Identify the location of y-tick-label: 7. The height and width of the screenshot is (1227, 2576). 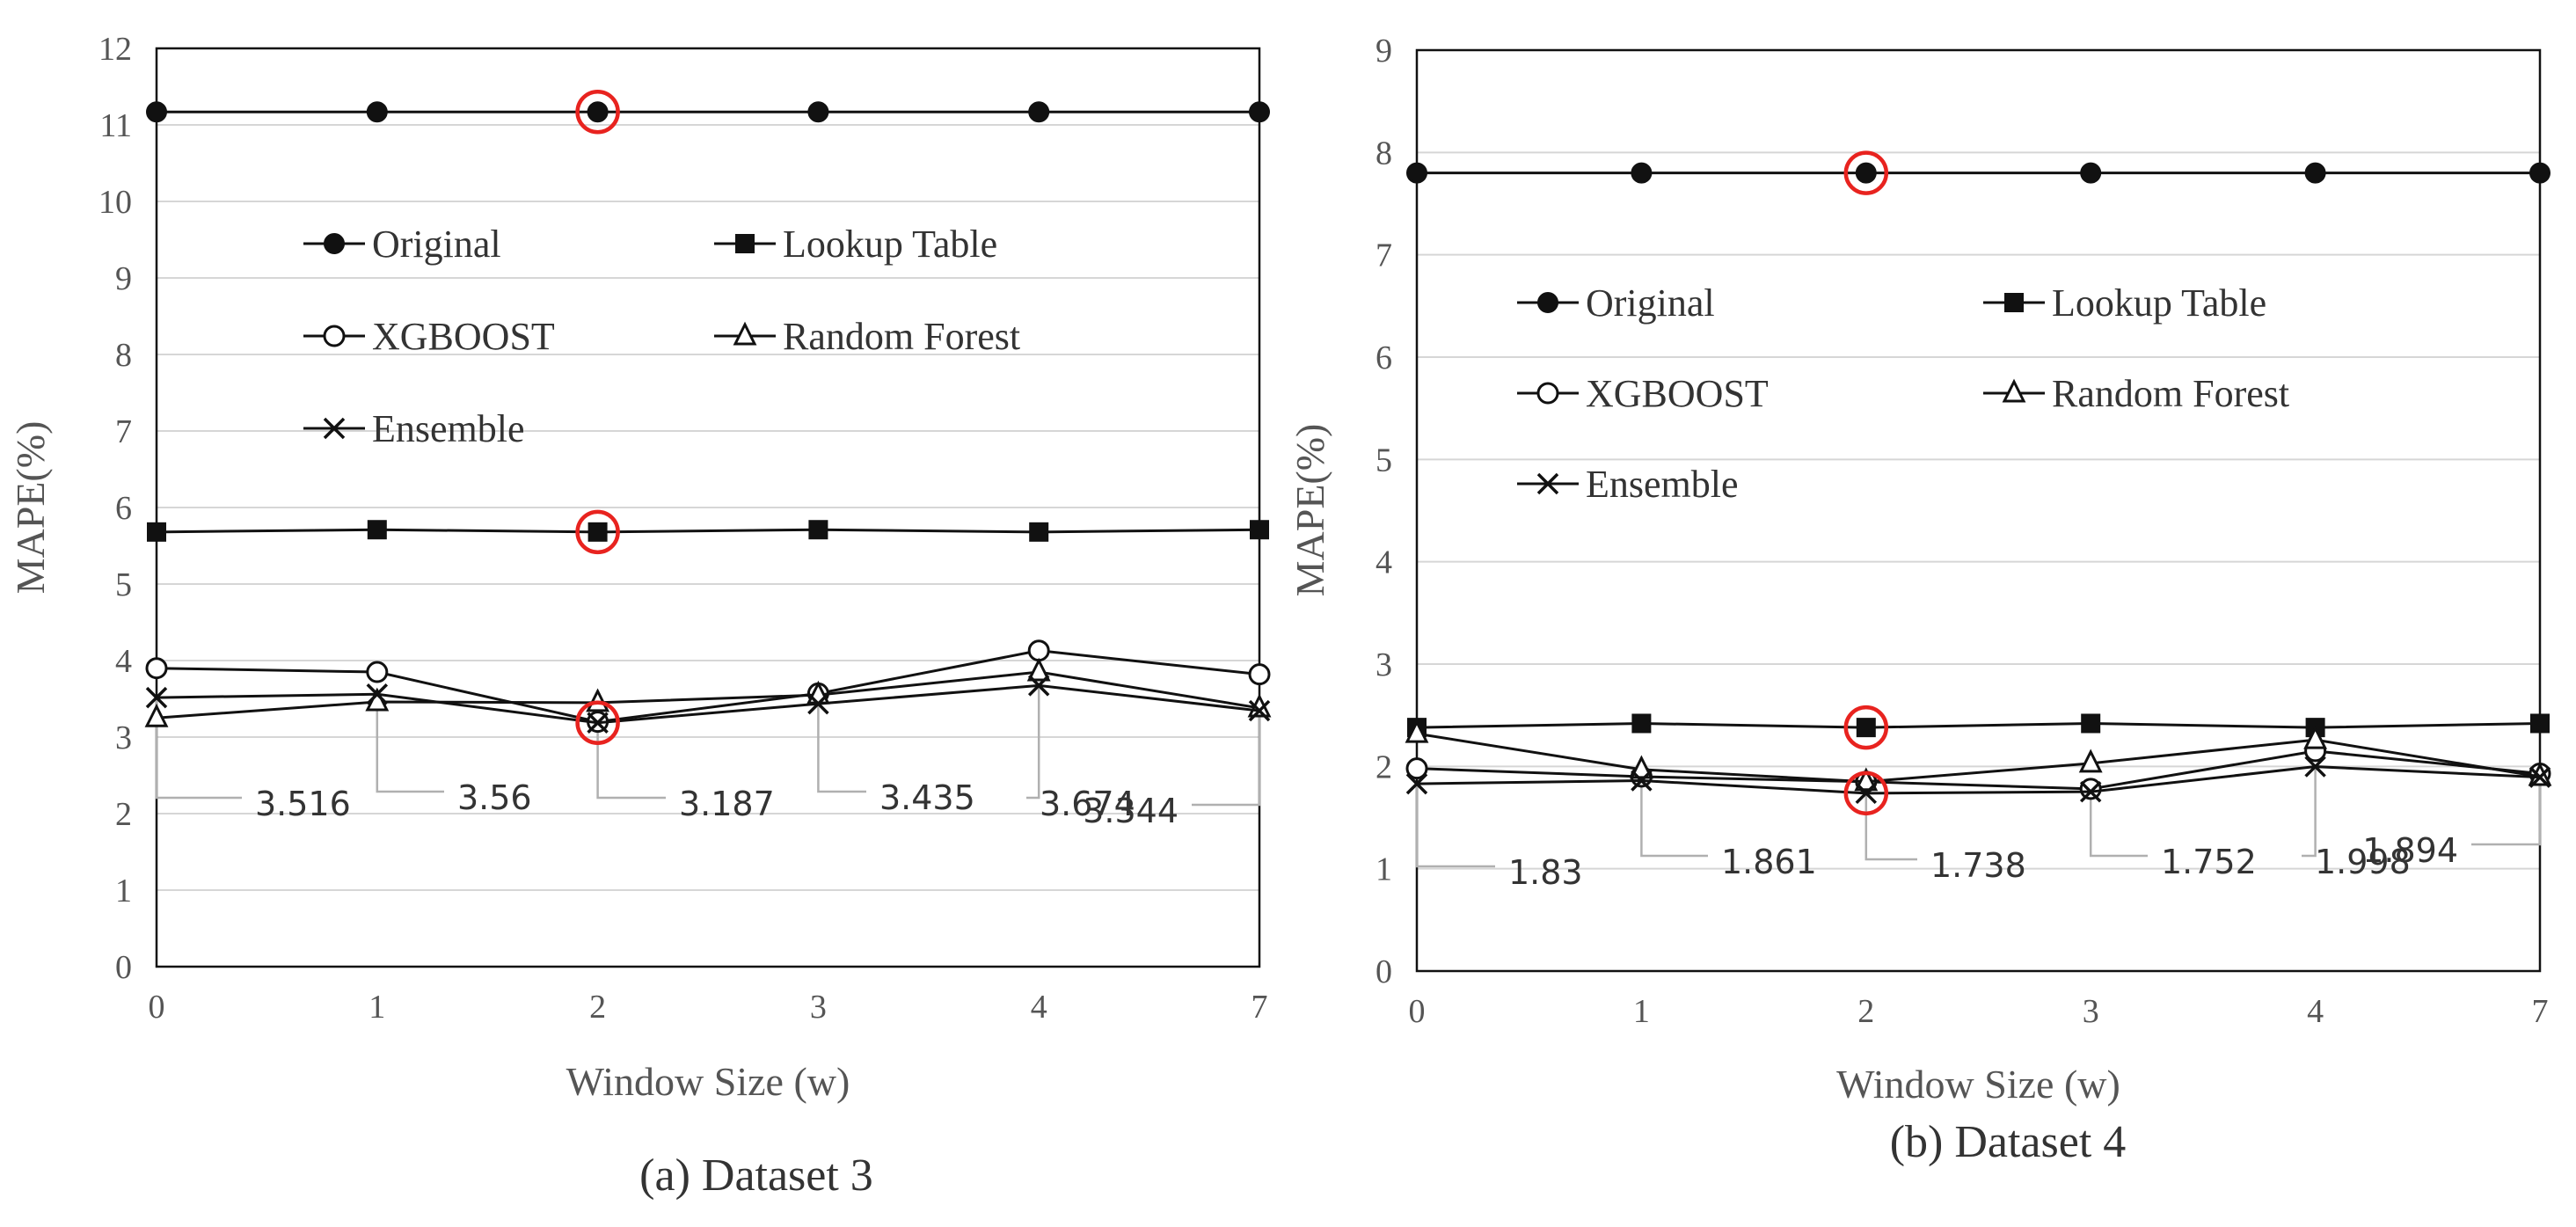
(123, 431).